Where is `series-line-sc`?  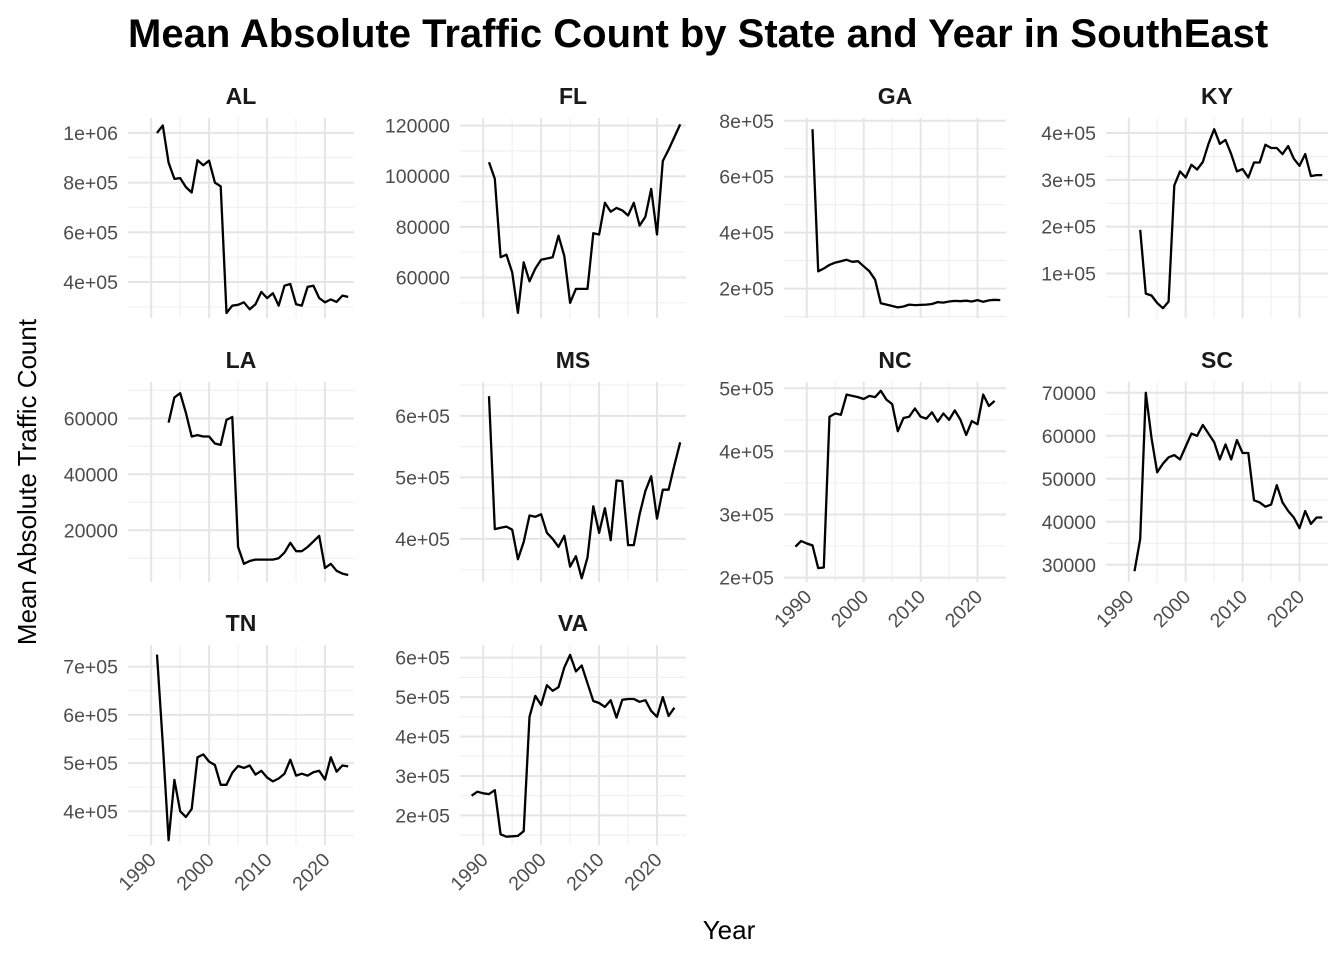 series-line-sc is located at coordinates (1228, 481).